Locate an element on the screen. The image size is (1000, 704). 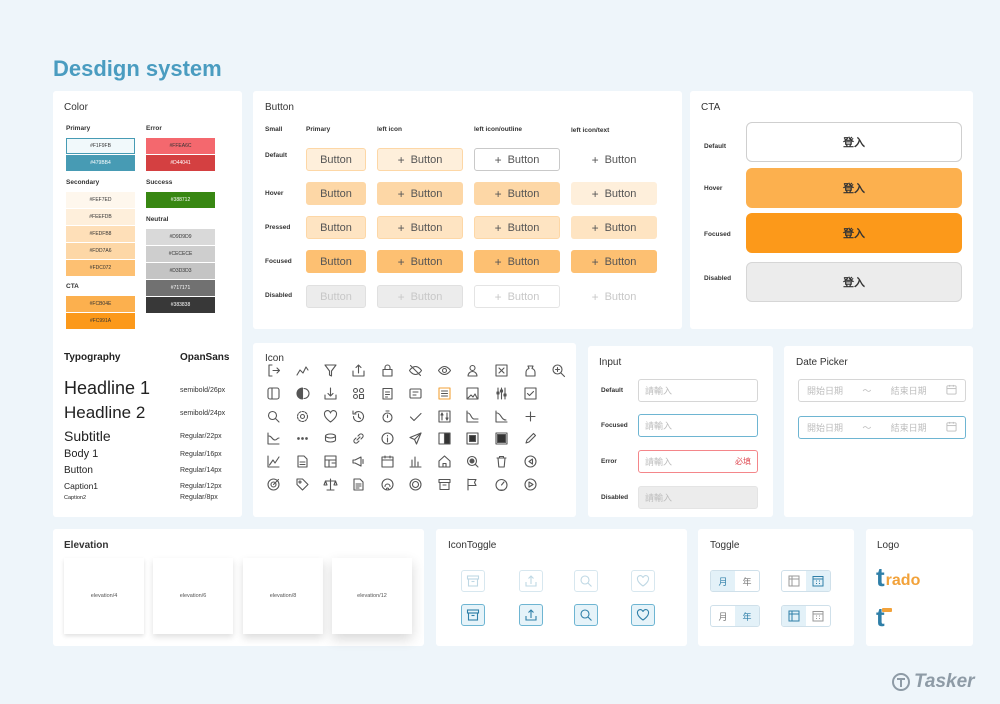
outline-button-focused: + Button is located at coordinates (517, 261).